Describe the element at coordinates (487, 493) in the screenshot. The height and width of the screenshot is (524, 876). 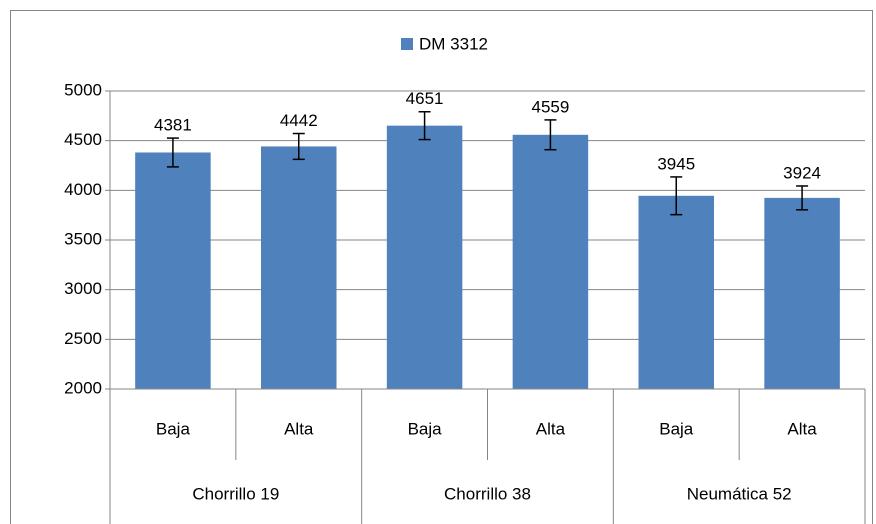
I see `group-label: Chorrillo 38` at that location.